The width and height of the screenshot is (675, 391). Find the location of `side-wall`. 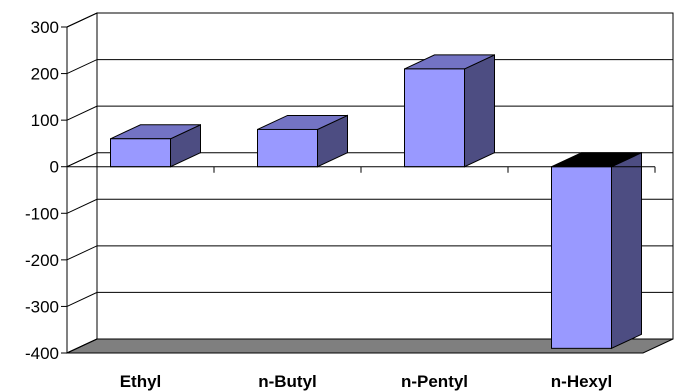

side-wall is located at coordinates (82, 183).